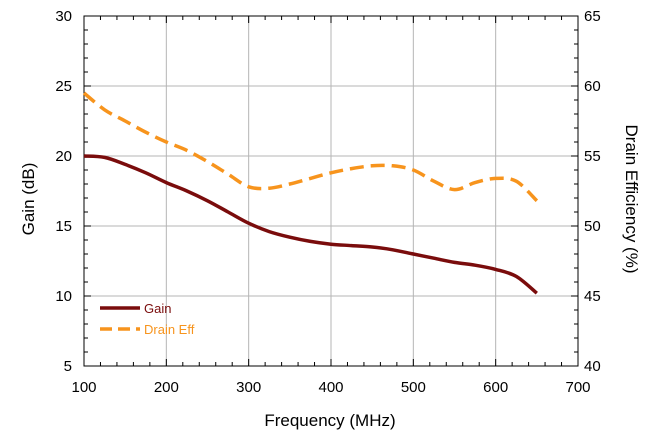 This screenshot has height=437, width=658. Describe the element at coordinates (631, 199) in the screenshot. I see `y2-axis-title: Drain Efficiency (%)` at that location.